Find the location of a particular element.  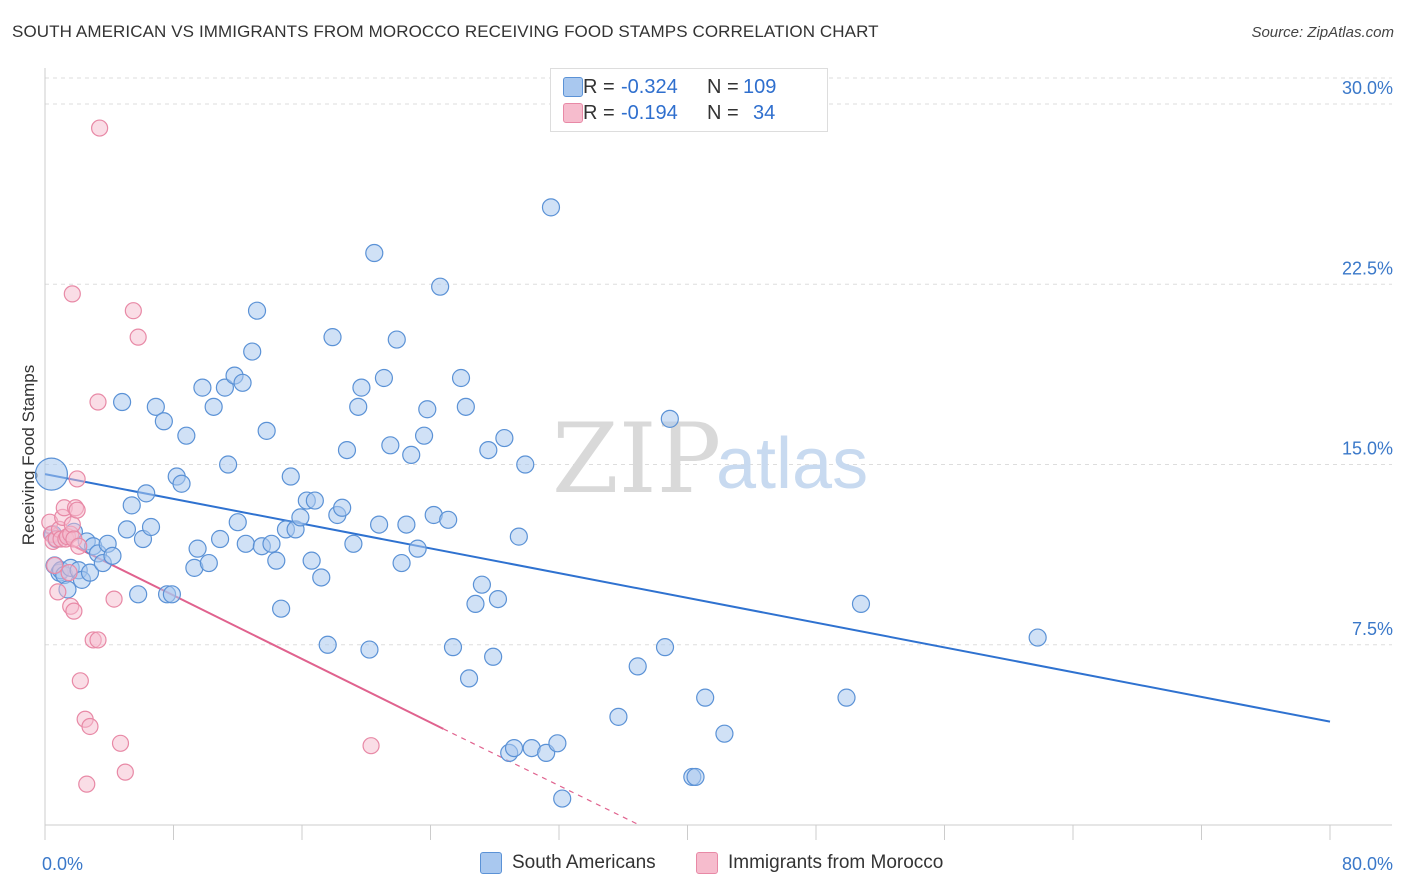

watermark: ZIP atlas is located at coordinates (710, 459).